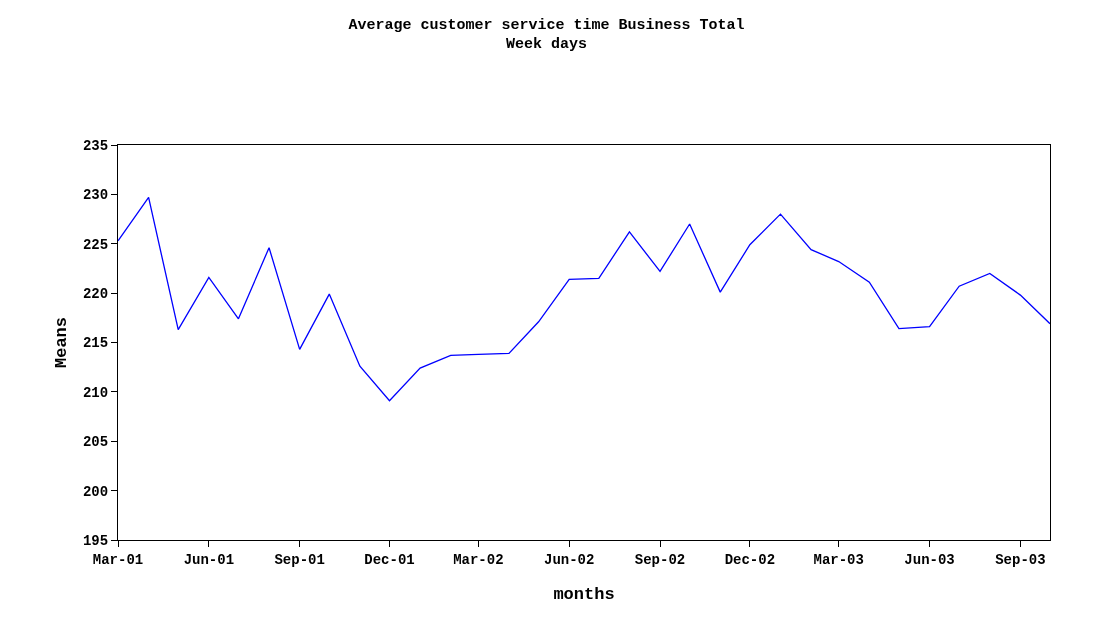  What do you see at coordinates (478, 559) in the screenshot?
I see `x-tick-label: Mar-02` at bounding box center [478, 559].